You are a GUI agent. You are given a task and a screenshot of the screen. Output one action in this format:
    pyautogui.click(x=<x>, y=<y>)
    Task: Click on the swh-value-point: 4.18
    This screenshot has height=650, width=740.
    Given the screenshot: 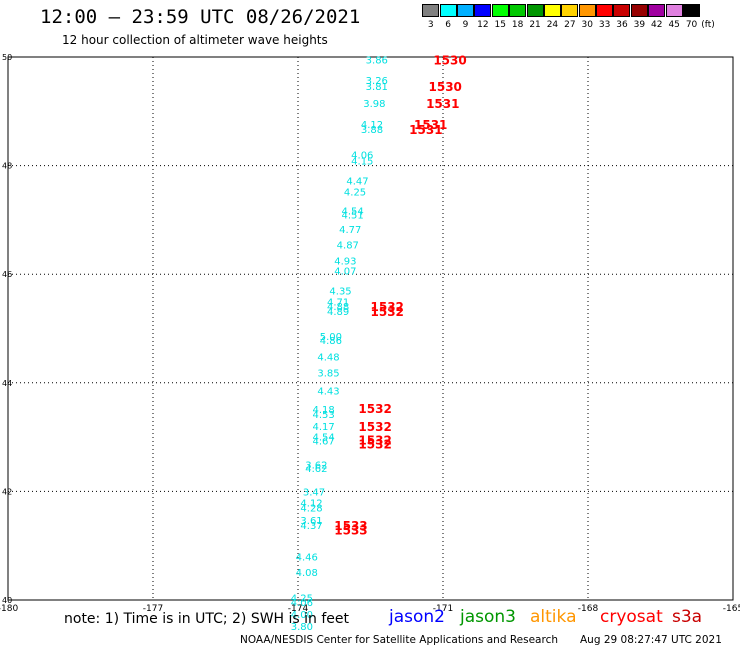 What is the action you would take?
    pyautogui.click(x=324, y=410)
    